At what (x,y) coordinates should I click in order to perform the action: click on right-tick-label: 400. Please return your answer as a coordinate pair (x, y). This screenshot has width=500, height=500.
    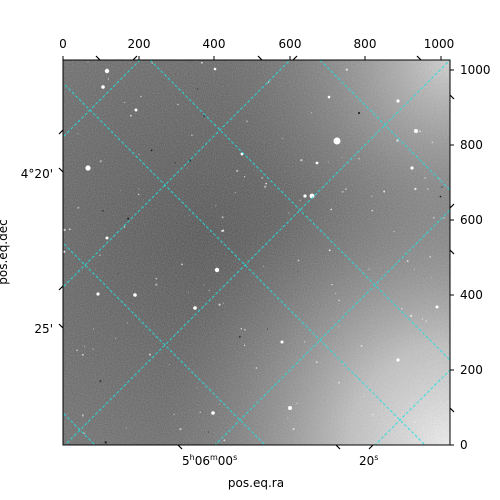
    Looking at the image, I should click on (471, 295).